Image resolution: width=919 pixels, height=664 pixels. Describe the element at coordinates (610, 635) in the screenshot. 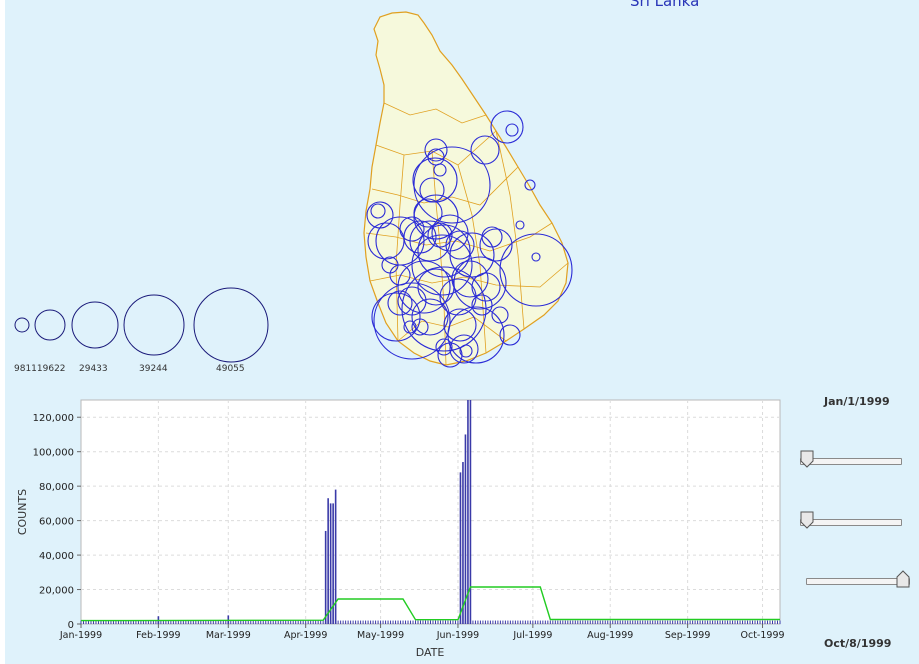

I see `x-tick-label: Aug-1999` at that location.